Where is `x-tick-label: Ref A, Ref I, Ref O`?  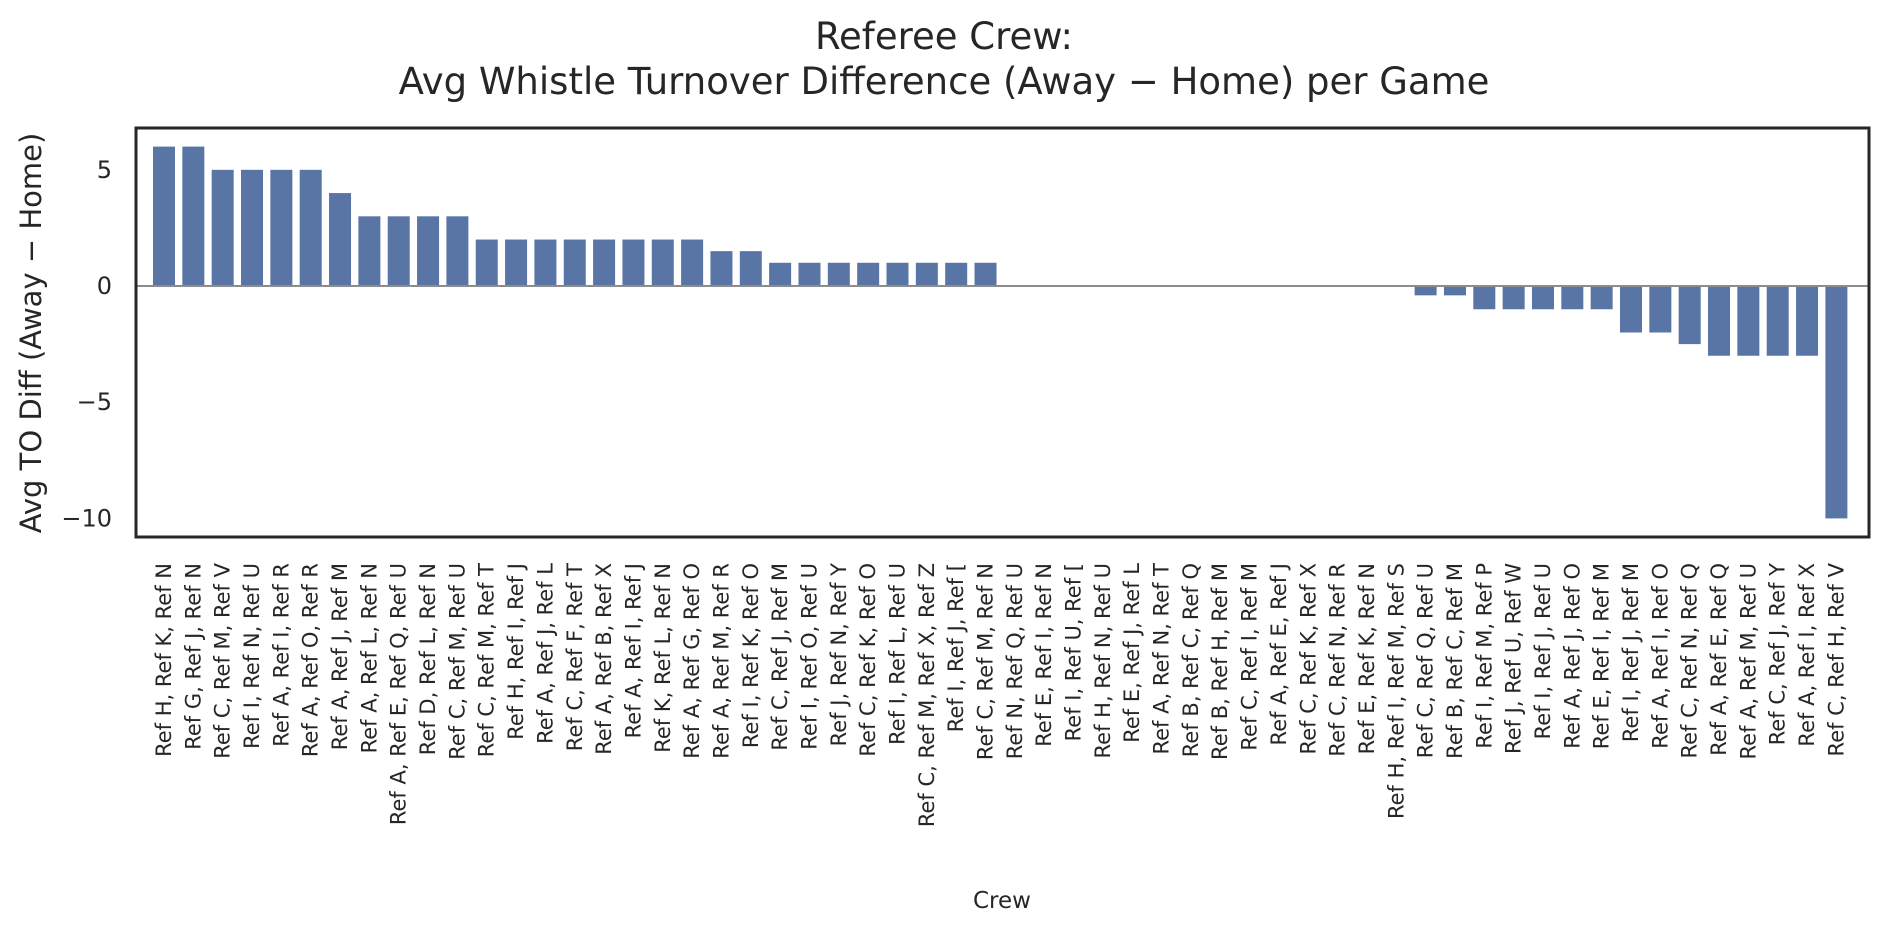
x-tick-label: Ref A, Ref I, Ref O is located at coordinates (1660, 656).